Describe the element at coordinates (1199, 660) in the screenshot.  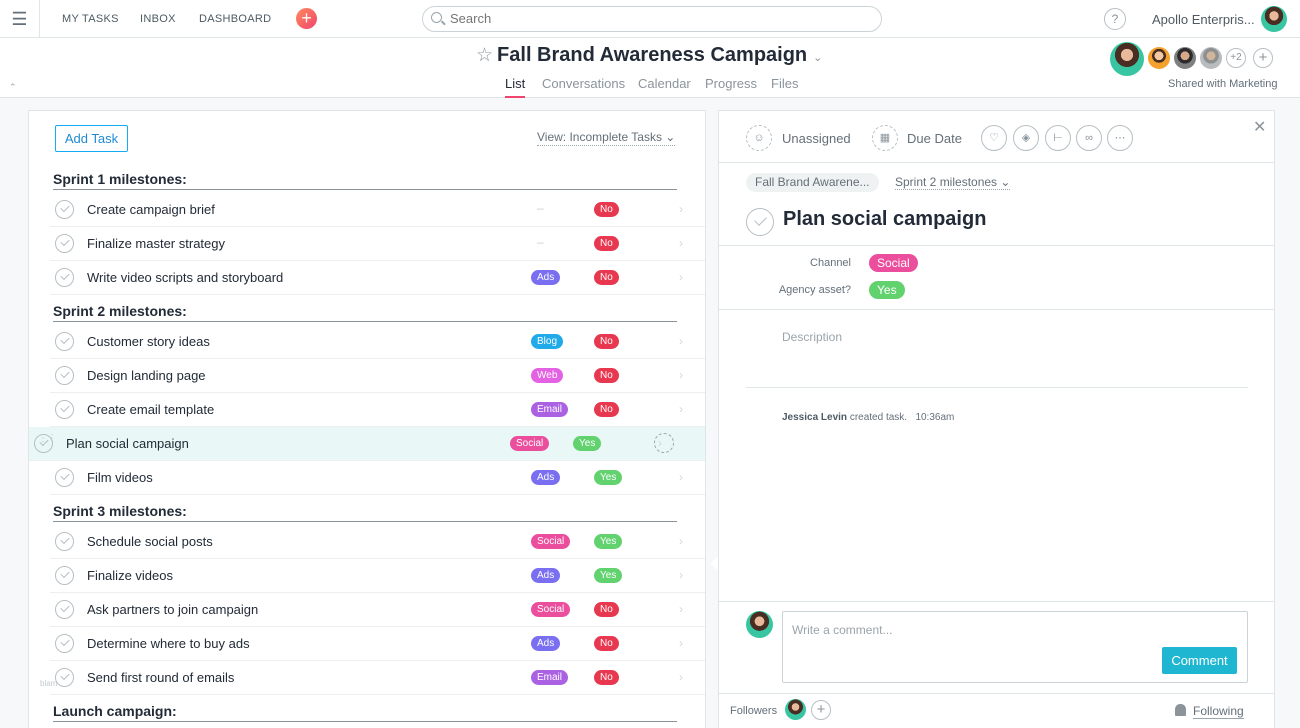
I see `comment-button: Comment` at that location.